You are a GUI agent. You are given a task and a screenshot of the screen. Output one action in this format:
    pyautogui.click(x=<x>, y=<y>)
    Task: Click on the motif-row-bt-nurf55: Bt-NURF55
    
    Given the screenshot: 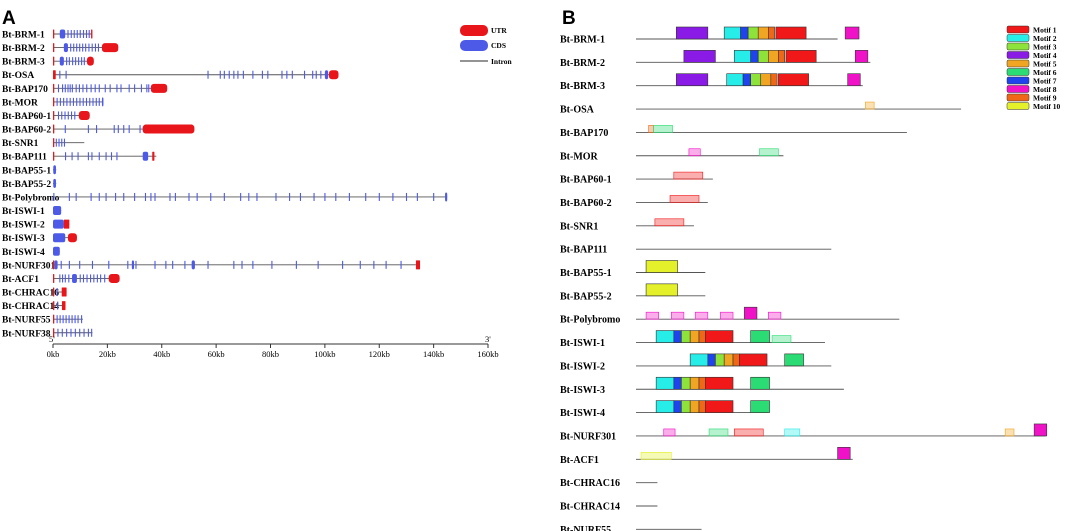 What is the action you would take?
    pyautogui.click(x=631, y=528)
    